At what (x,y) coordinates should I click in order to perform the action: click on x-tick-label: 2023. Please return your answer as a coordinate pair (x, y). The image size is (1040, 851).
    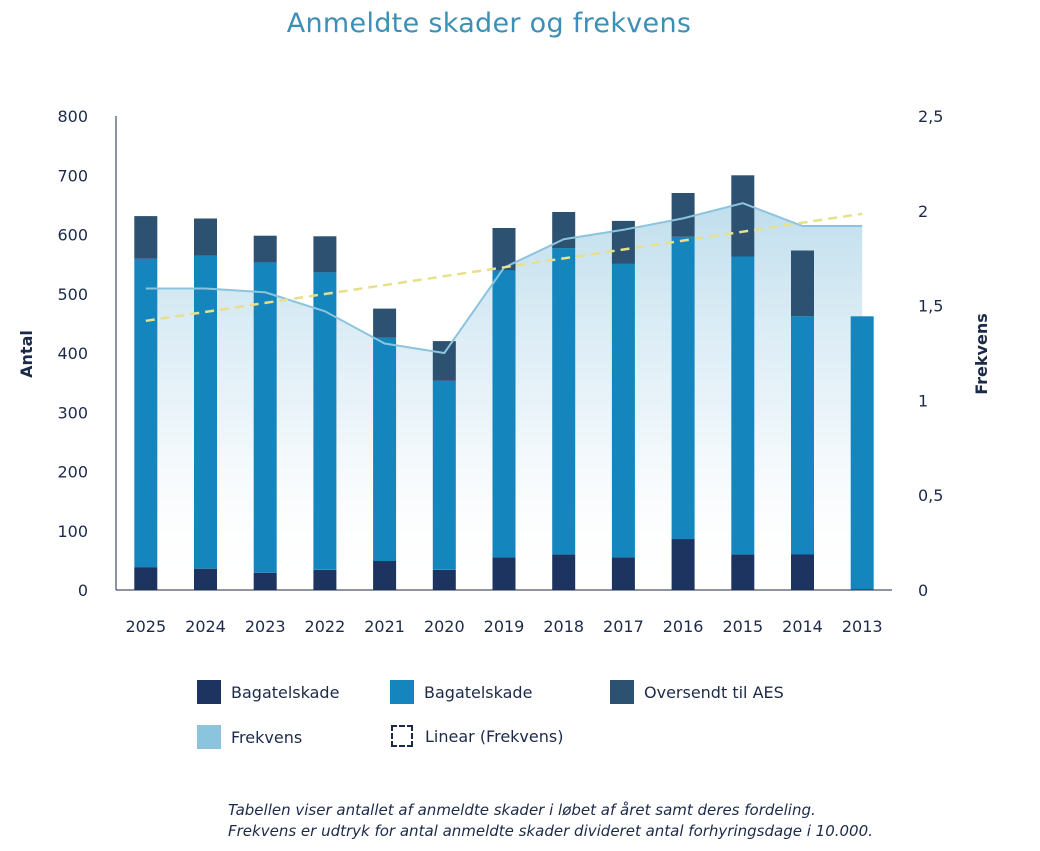
    Looking at the image, I should click on (265, 626).